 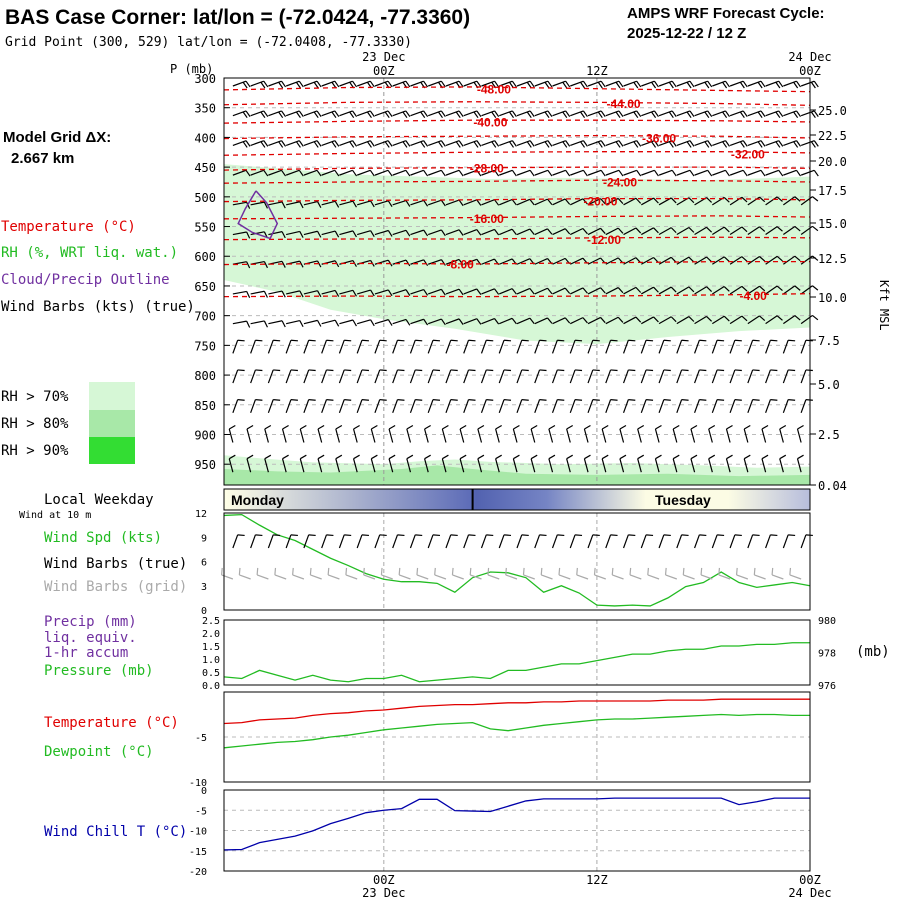 What do you see at coordinates (86, 653) in the screenshot?
I see `legend-precip-accum: 1-hr accum` at bounding box center [86, 653].